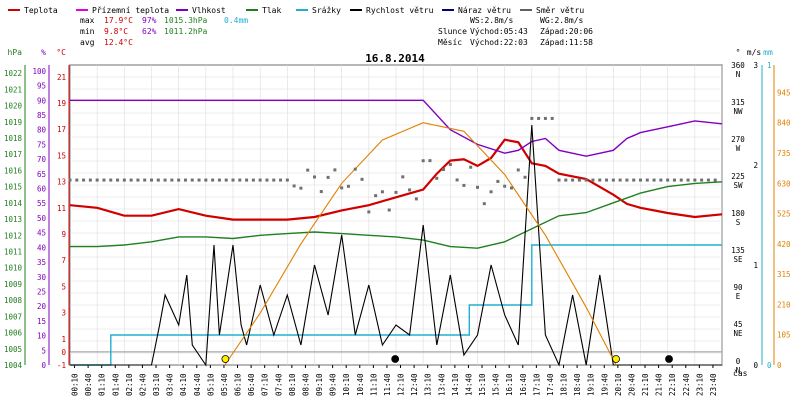  I want to click on x-tick-label: 17:10, so click(536, 384).